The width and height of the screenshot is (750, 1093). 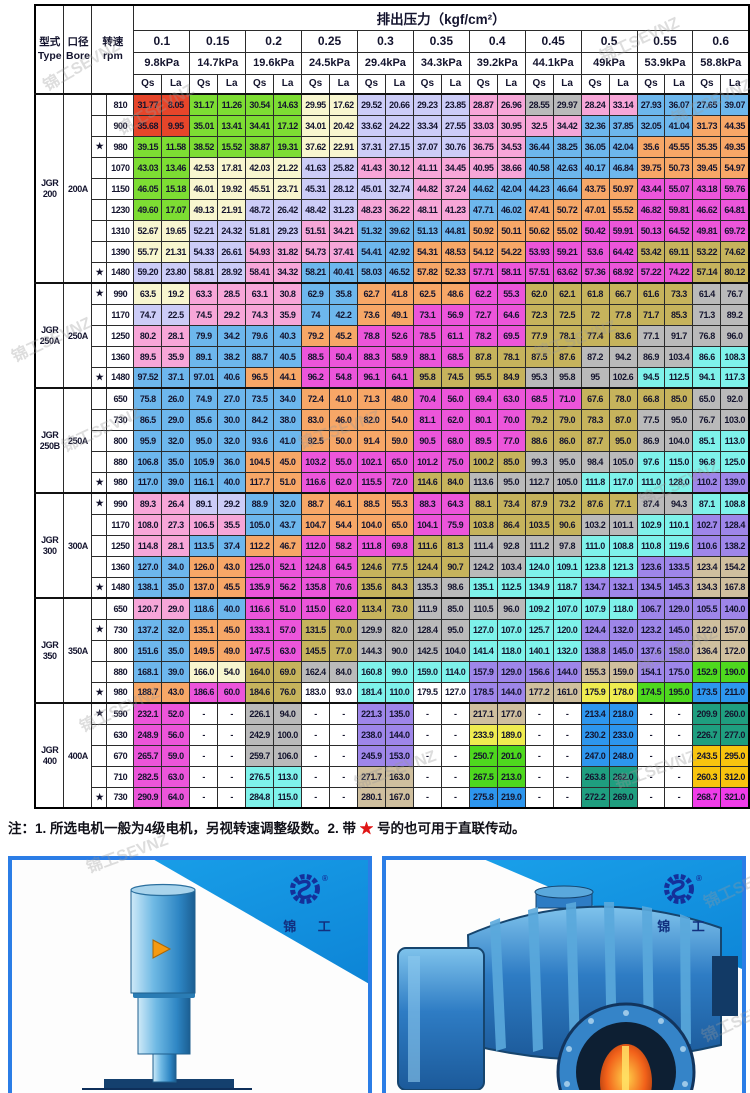 What do you see at coordinates (371, 377) in the screenshot?
I see `qs-cell: 96.1` at bounding box center [371, 377].